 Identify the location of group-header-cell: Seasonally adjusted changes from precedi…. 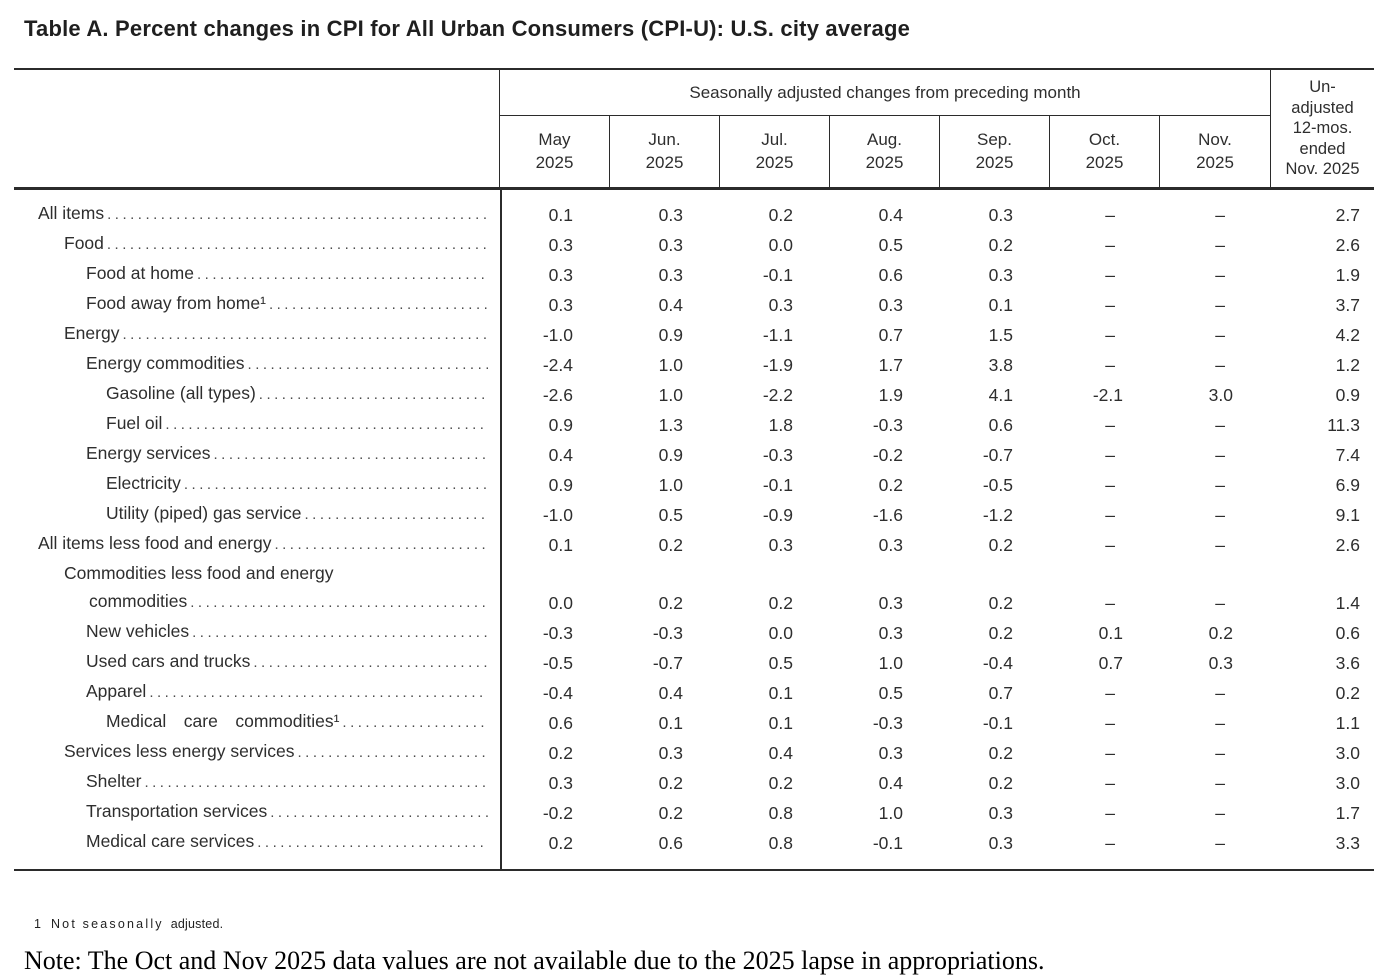
(885, 93).